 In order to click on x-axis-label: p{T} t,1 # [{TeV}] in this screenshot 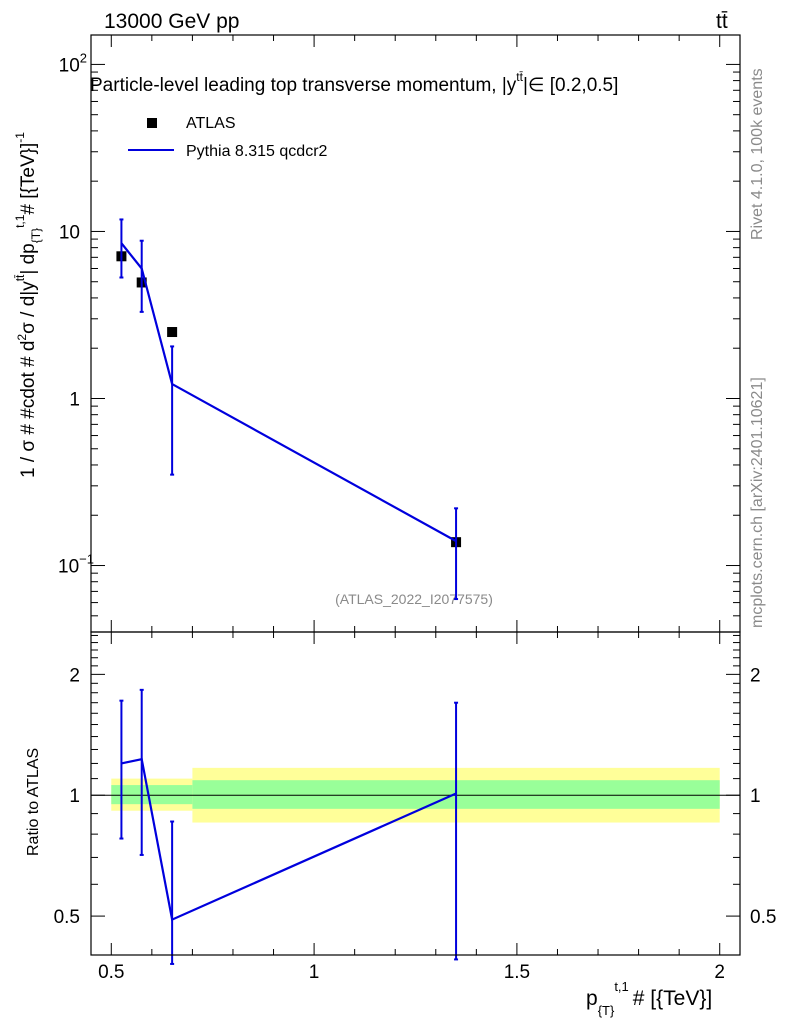, I will do `click(649, 998)`.